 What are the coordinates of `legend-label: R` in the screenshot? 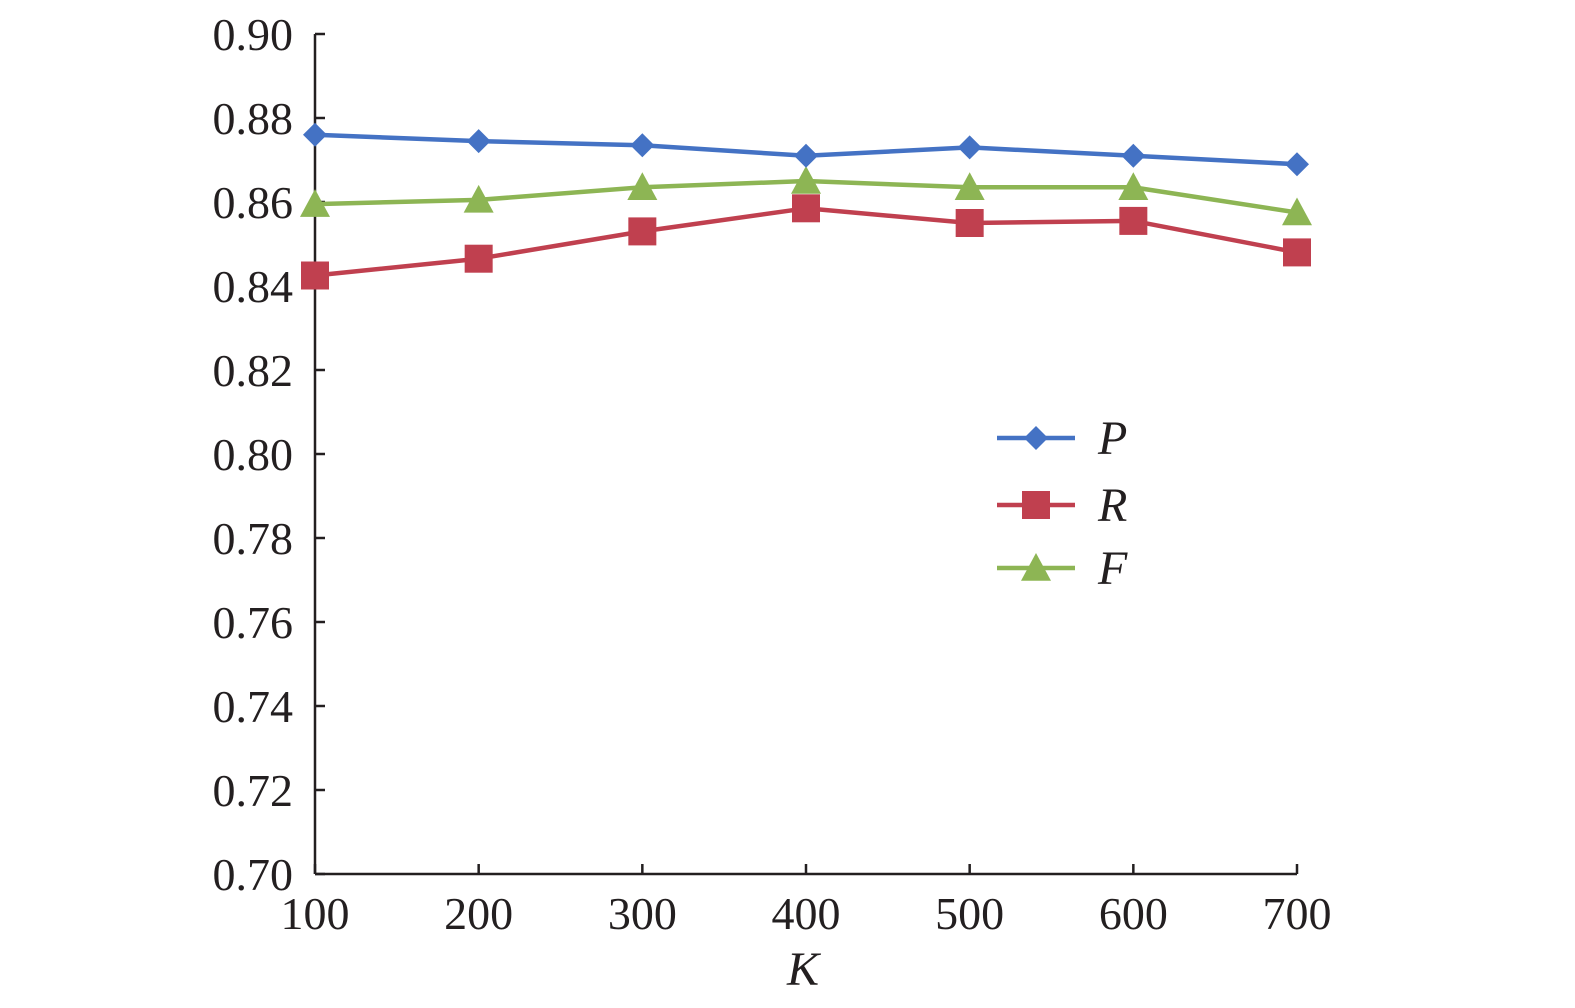 It's located at (1112, 505).